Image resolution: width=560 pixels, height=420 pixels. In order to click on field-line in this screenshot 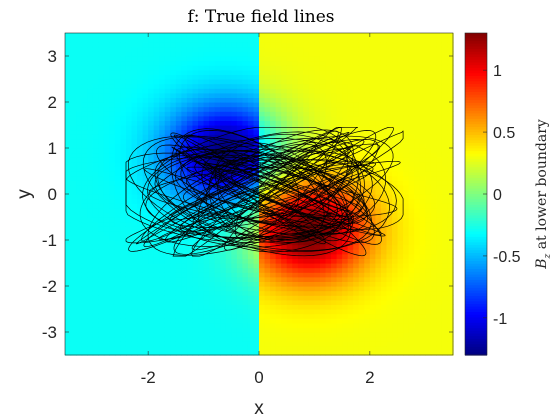, I will do `click(286, 181)`.